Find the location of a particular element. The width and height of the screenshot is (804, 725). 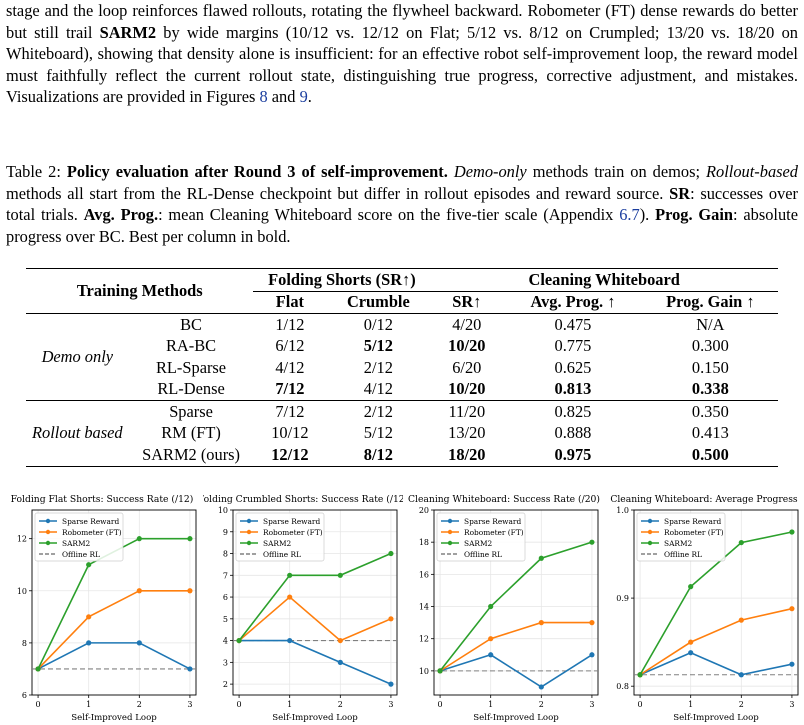

table-row: RL-Dense 7/12 4/12 10/20 0.813 0.338 is located at coordinates (402, 390).